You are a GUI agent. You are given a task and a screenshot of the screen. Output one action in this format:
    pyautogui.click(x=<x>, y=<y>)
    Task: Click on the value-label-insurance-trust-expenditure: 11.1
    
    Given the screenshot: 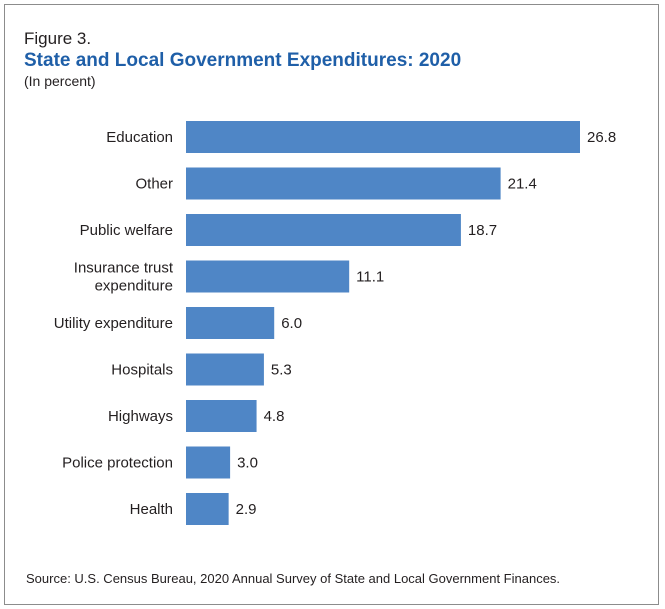 What is the action you would take?
    pyautogui.click(x=370, y=277)
    